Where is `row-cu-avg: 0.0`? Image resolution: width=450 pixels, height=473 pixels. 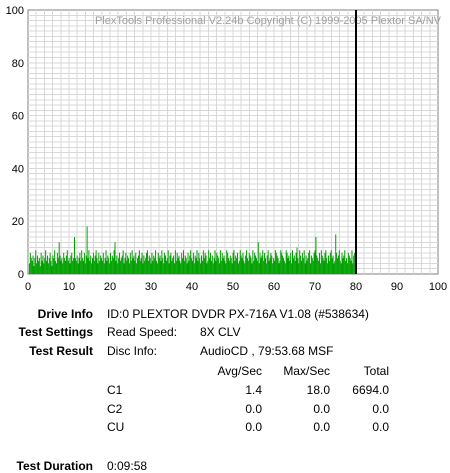 row-cu-avg: 0.0 is located at coordinates (253, 427).